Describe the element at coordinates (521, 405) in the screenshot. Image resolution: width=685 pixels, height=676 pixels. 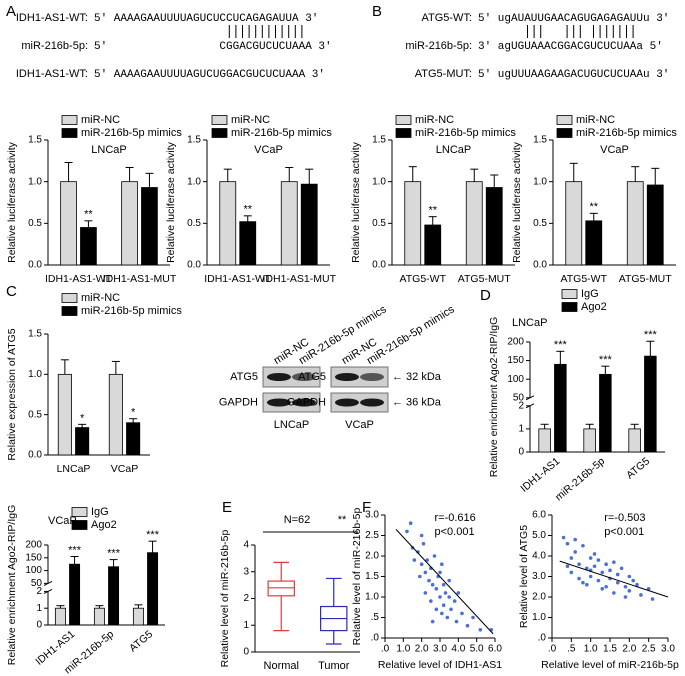
I see `y-tick-label: 2` at that location.